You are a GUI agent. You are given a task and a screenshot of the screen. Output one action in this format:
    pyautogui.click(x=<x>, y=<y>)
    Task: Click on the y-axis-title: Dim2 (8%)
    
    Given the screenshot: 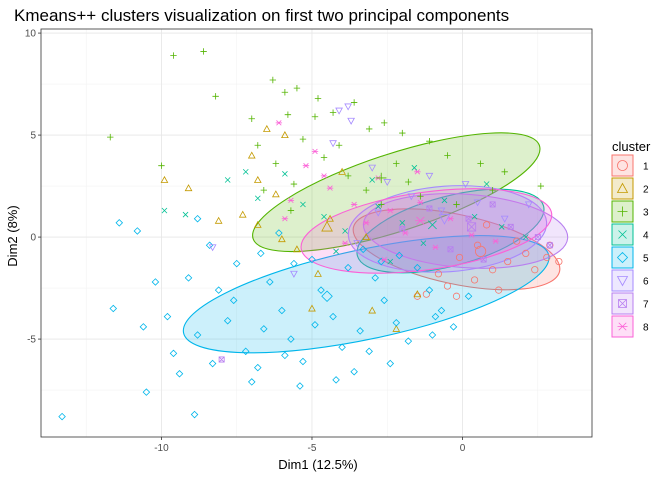 What is the action you would take?
    pyautogui.click(x=12, y=235)
    